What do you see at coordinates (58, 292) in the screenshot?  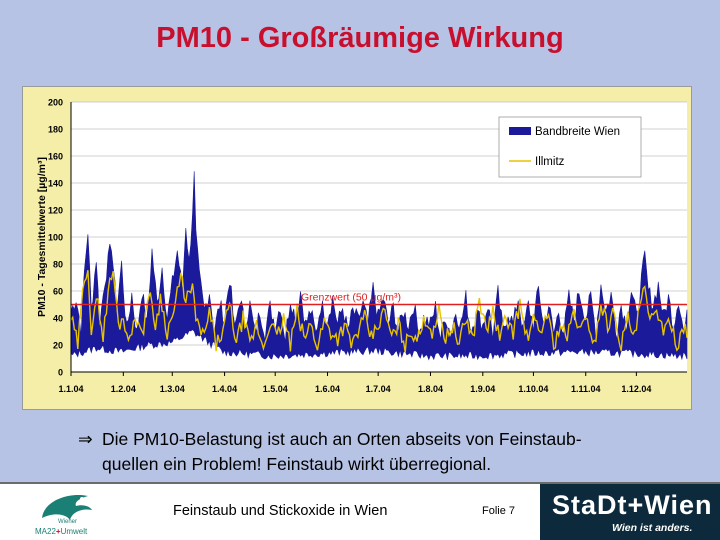 I see `y-tick-label: 60` at bounding box center [58, 292].